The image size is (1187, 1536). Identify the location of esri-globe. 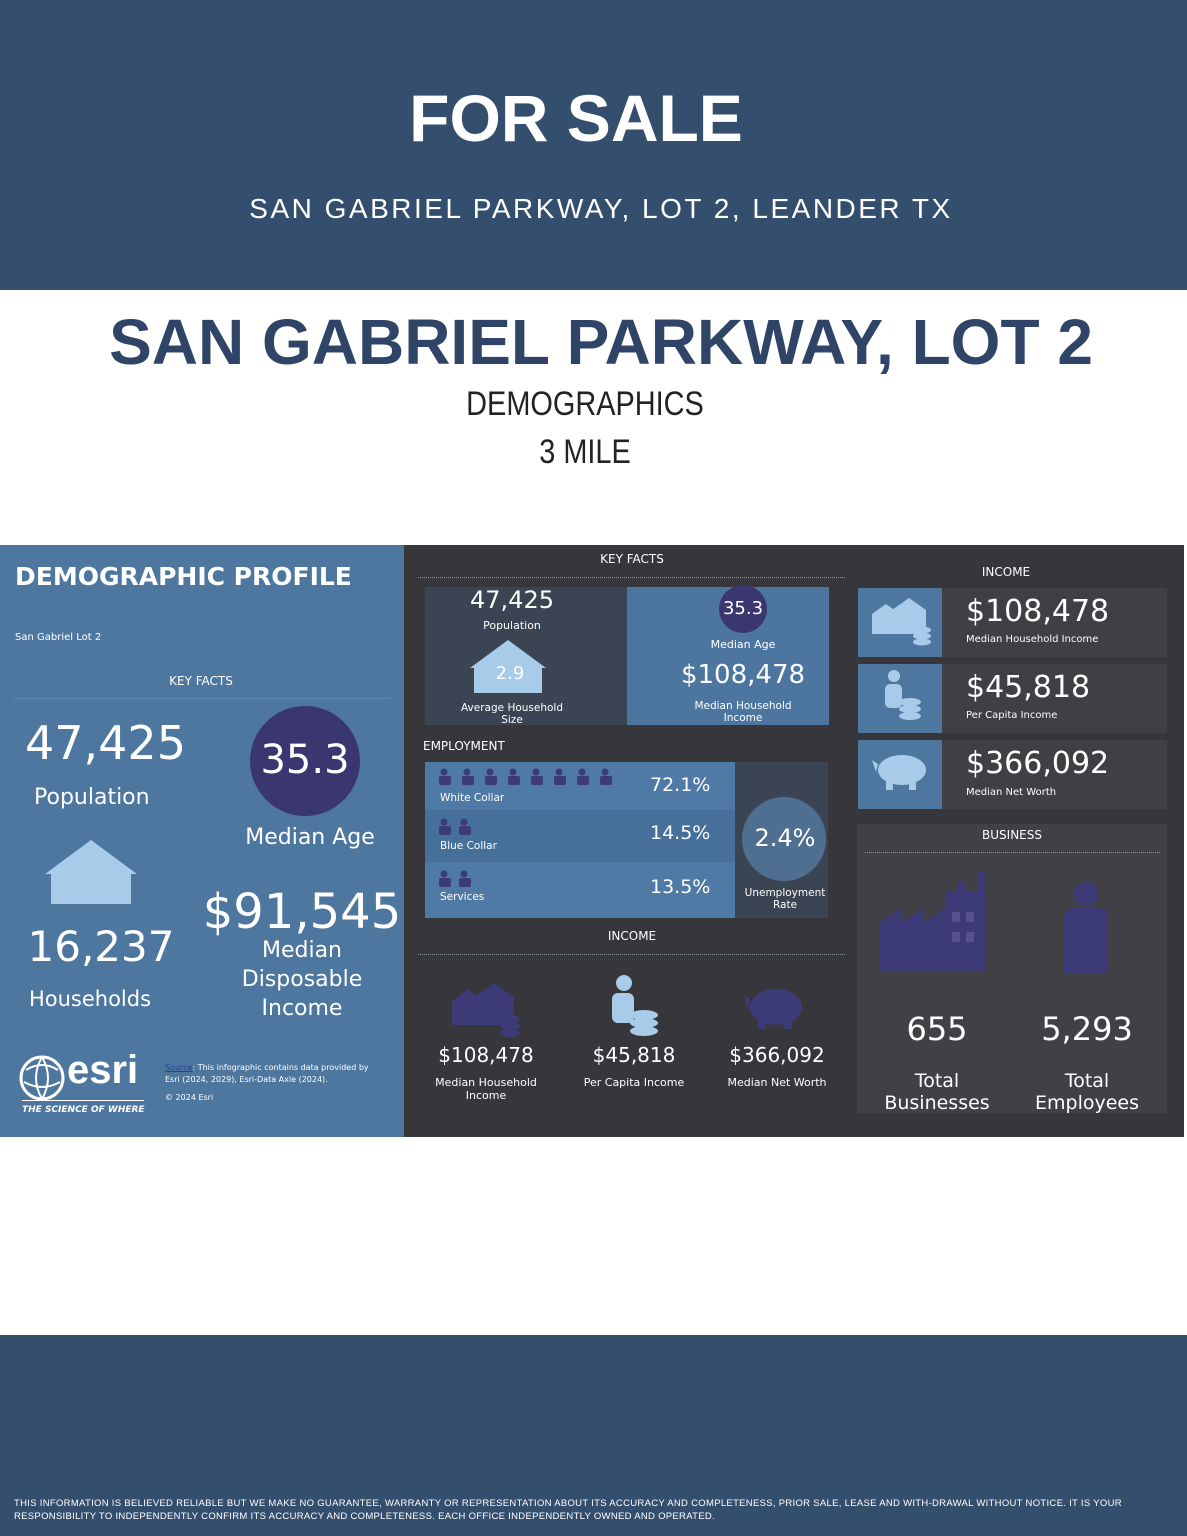
(42, 1078).